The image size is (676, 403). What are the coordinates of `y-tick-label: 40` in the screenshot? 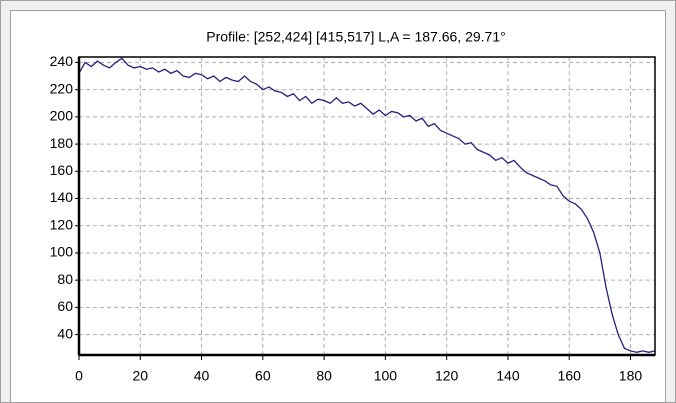 It's located at (65, 333).